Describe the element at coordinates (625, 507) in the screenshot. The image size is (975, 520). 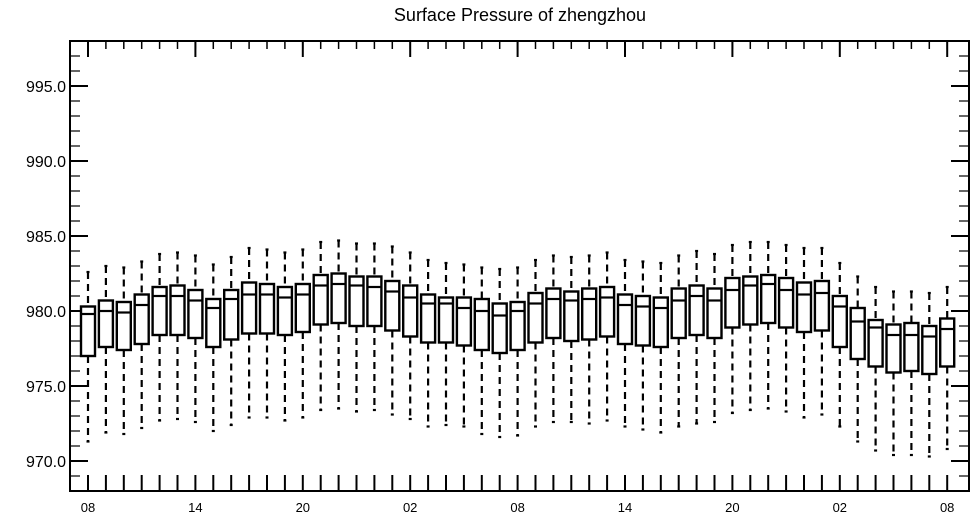
I see `x-tick-label: 14` at that location.